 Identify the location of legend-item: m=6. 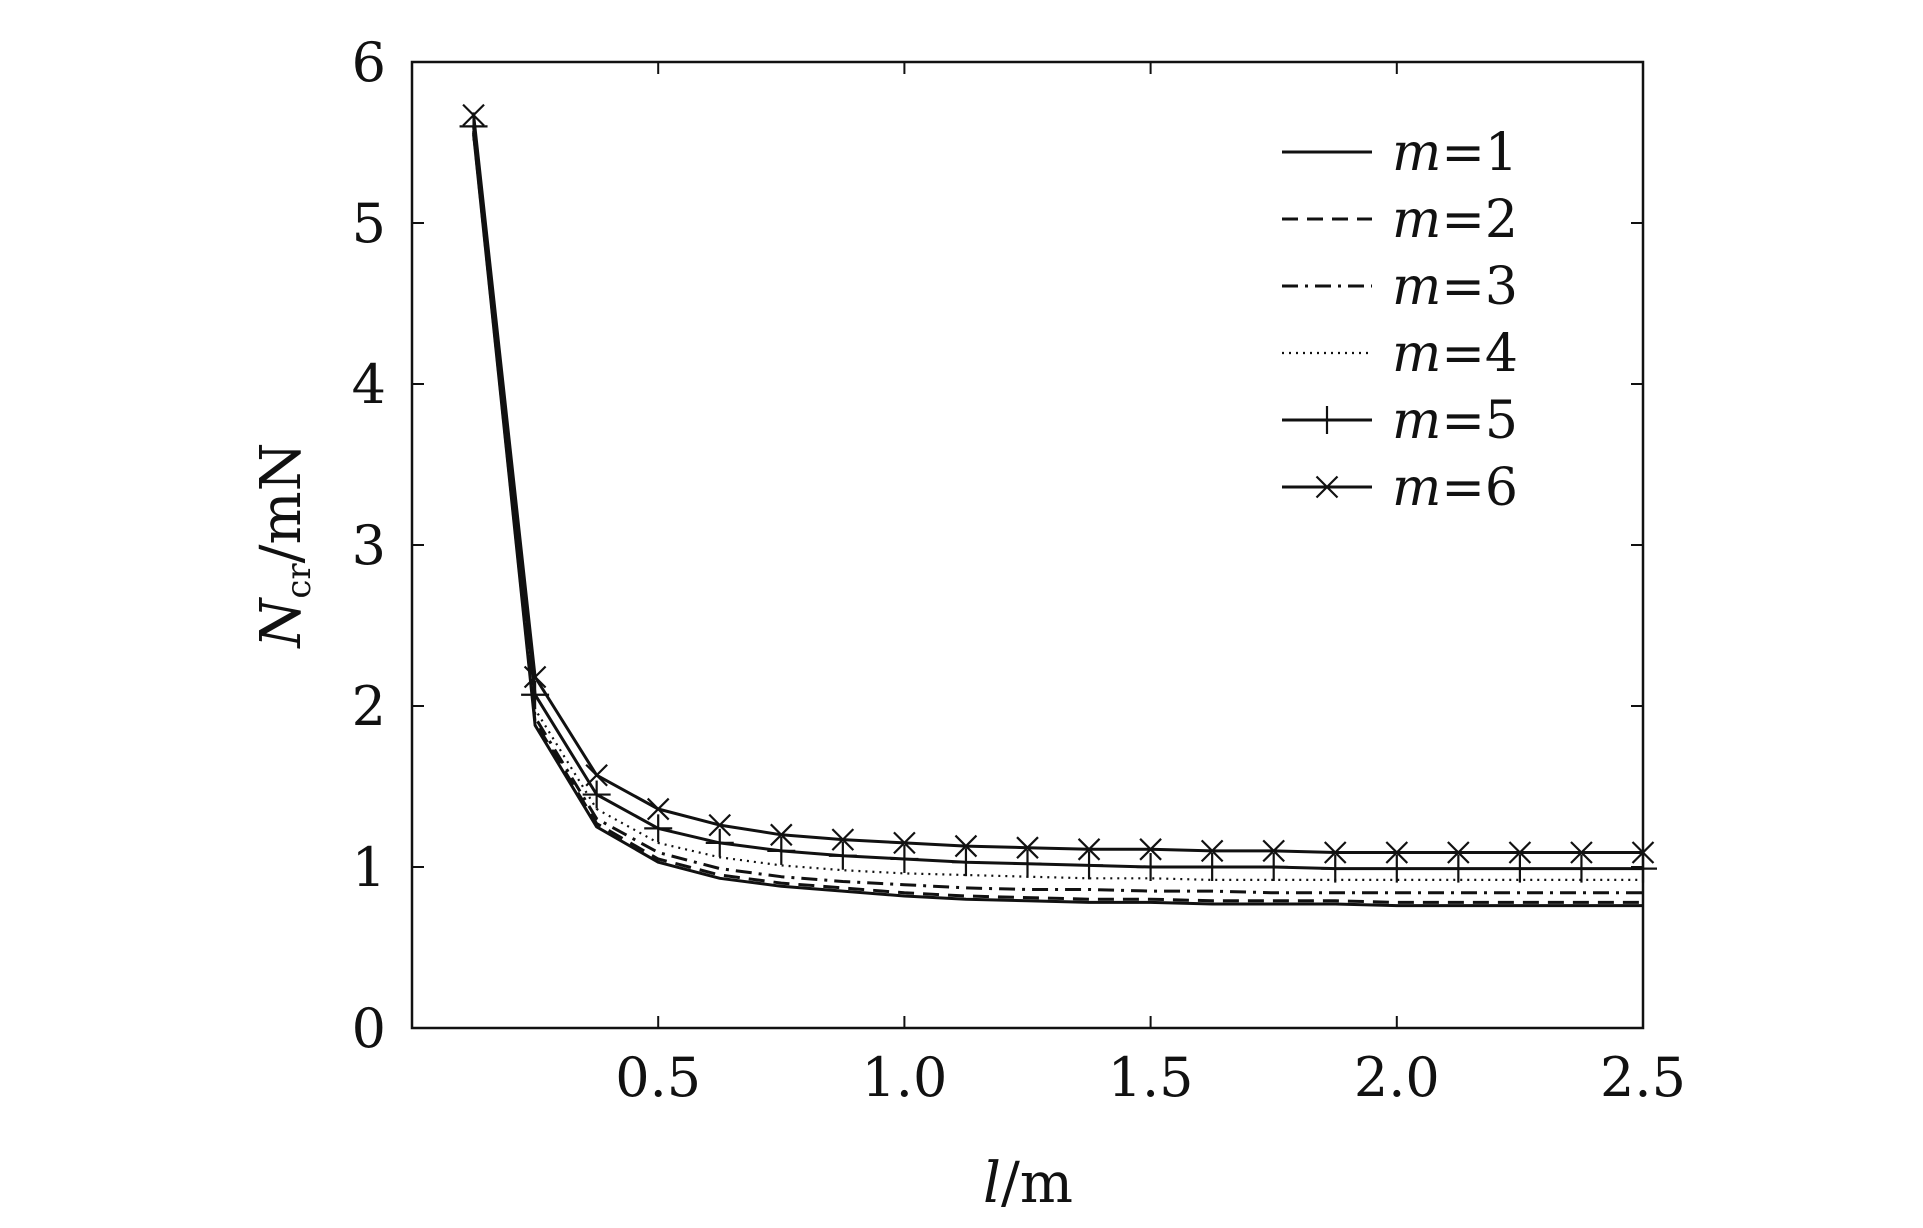
(1400, 488).